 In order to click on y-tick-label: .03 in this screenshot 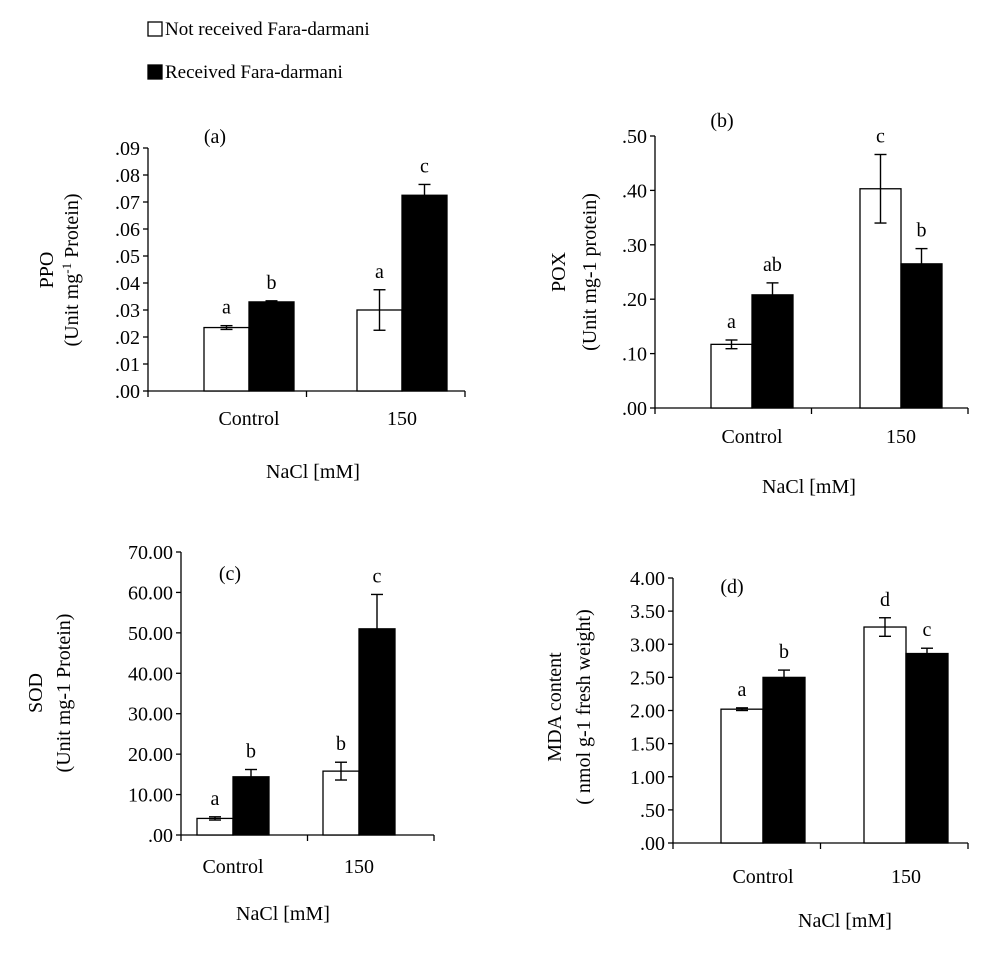, I will do `click(127, 311)`.